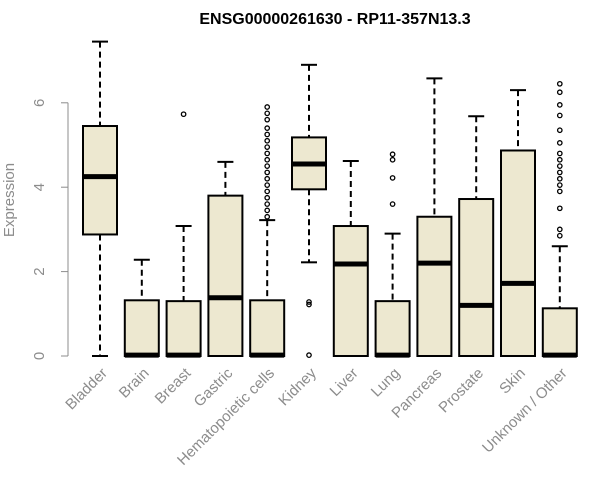  I want to click on box-bladder, so click(100, 198).